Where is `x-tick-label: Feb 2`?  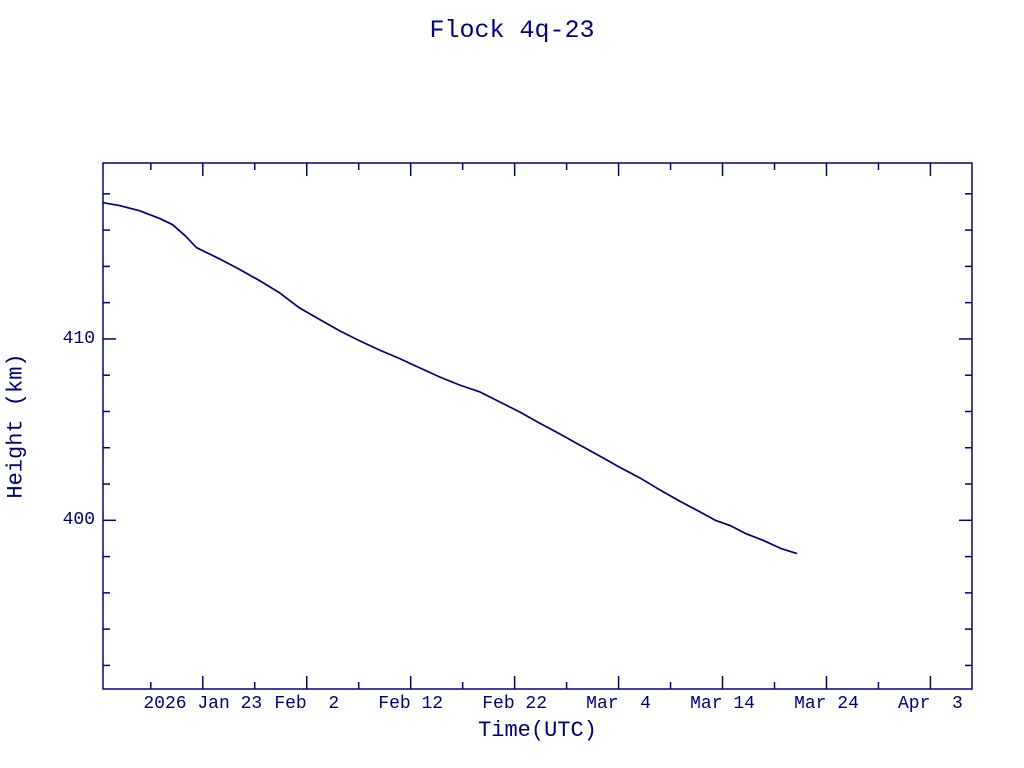 x-tick-label: Feb 2 is located at coordinates (307, 704).